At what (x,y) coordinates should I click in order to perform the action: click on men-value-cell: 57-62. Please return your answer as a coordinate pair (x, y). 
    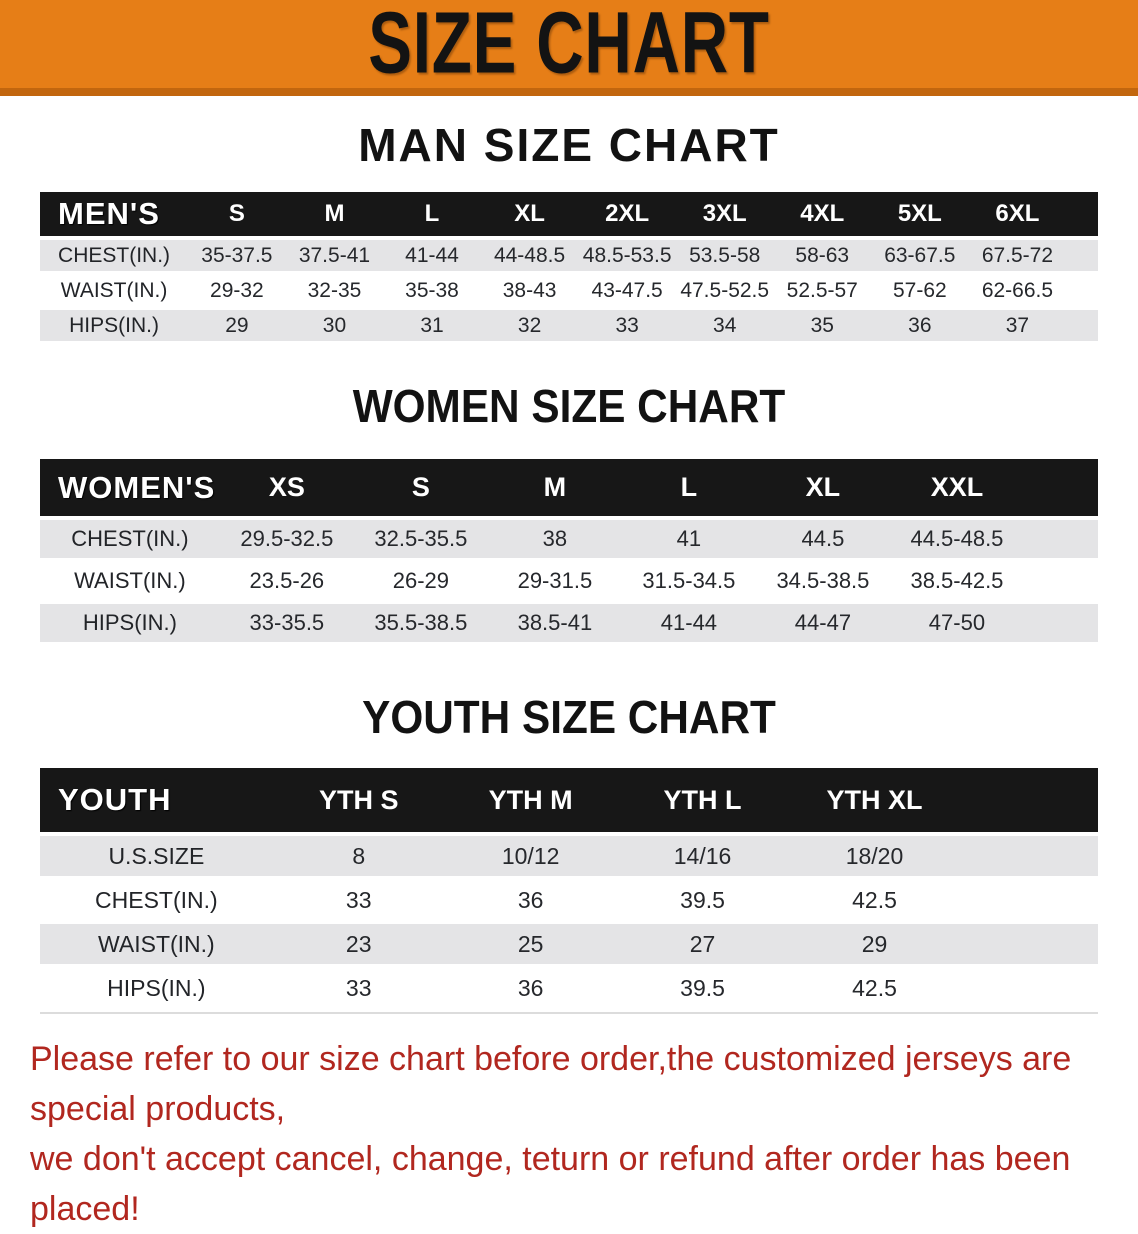
    Looking at the image, I should click on (920, 290).